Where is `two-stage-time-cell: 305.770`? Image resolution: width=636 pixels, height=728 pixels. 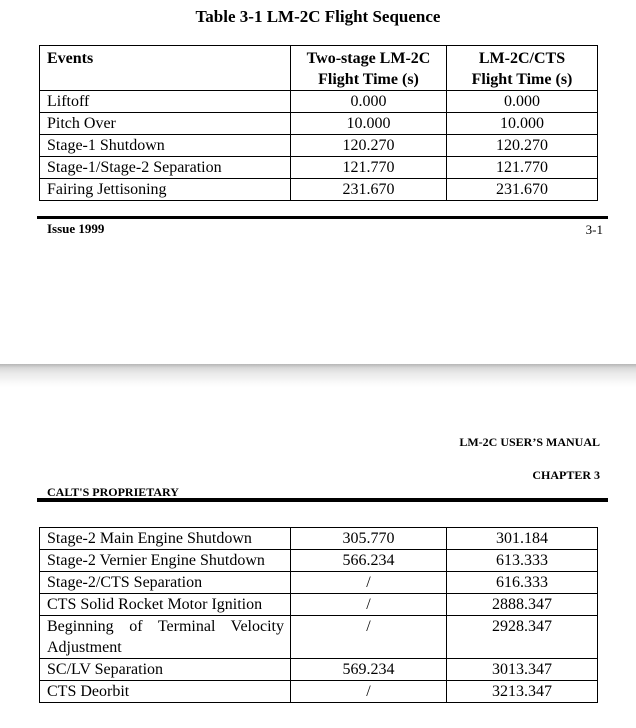
two-stage-time-cell: 305.770 is located at coordinates (368, 538).